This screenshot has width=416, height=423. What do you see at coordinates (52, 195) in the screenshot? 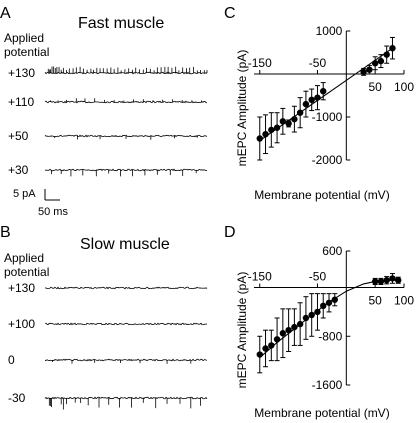
I see `panel-a-scale-bar` at bounding box center [52, 195].